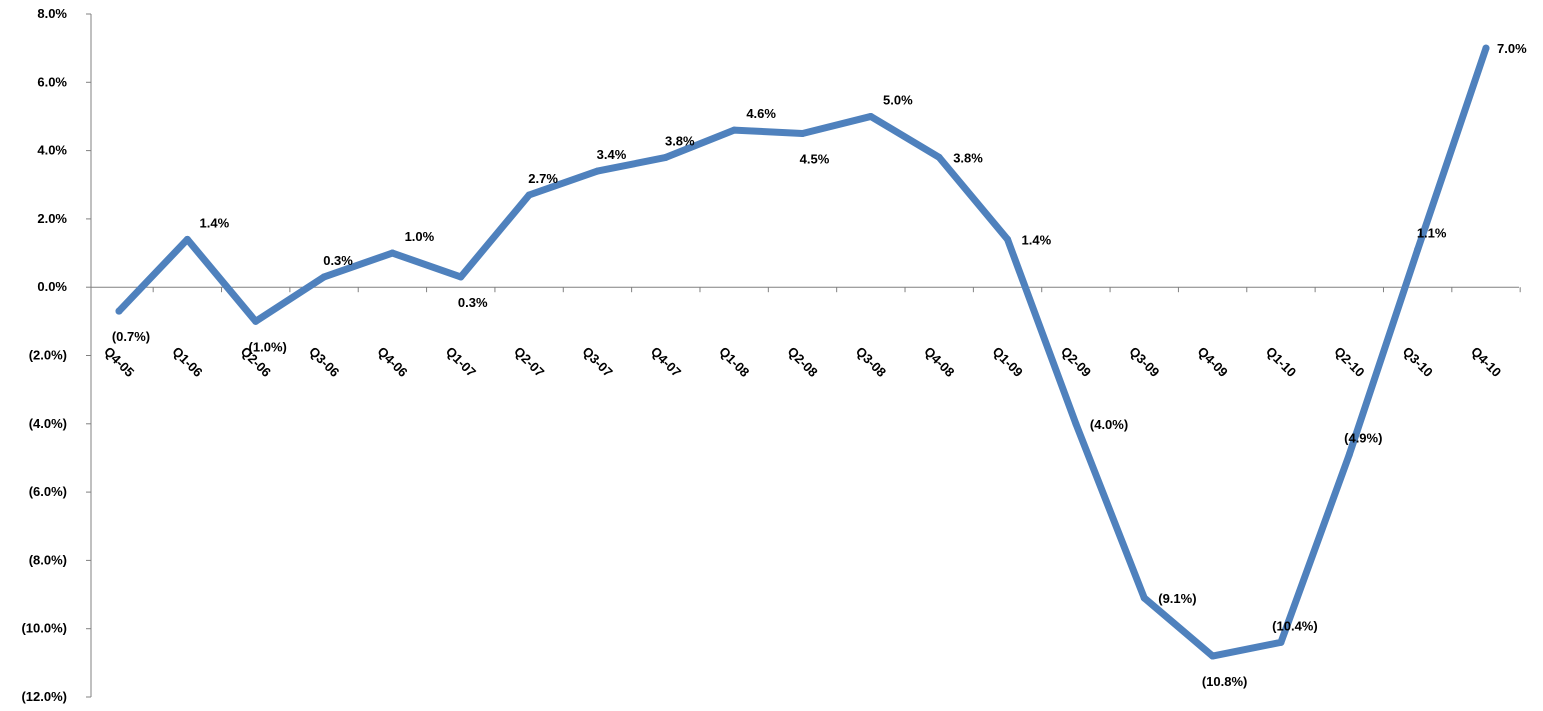 This screenshot has width=1543, height=711. Describe the element at coordinates (529, 362) in the screenshot. I see `x-category-label: Q2-07` at that location.